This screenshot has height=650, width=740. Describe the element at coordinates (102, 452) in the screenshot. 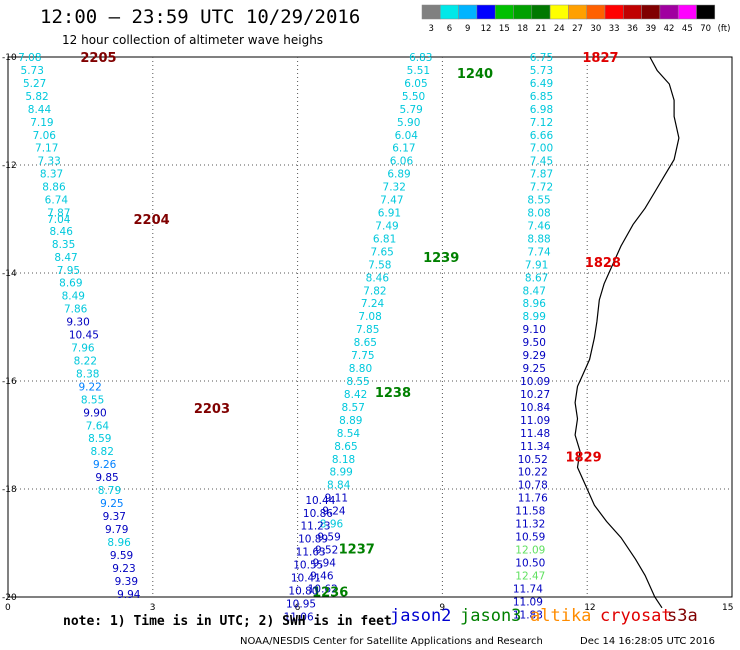

I see `swh-value: 8.82` at that location.